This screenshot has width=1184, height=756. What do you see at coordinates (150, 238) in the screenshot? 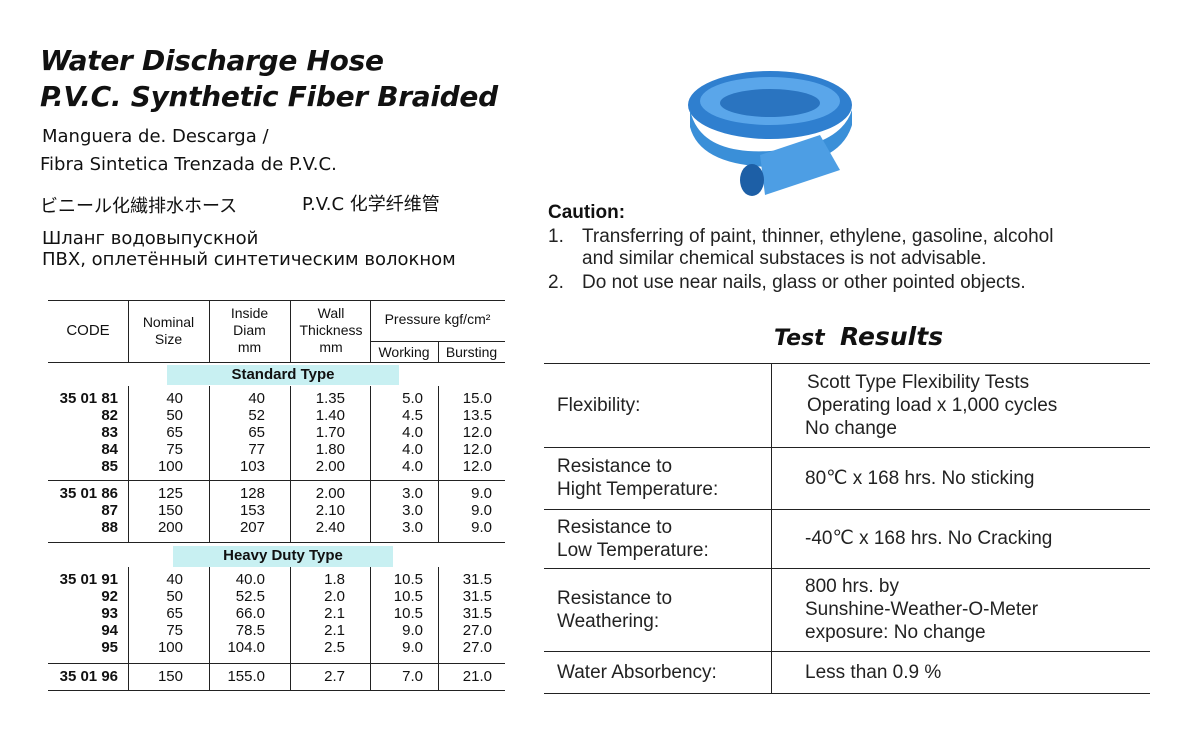
I see `subtitle-russian-1: Шланг водовыпускной` at bounding box center [150, 238].